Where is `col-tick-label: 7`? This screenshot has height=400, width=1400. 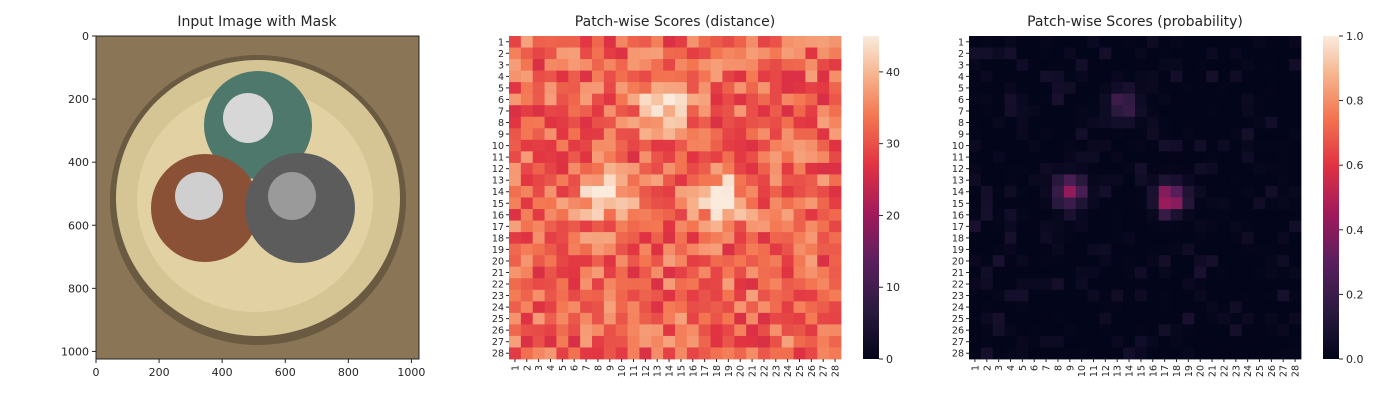
col-tick-label: 7 is located at coordinates (587, 368).